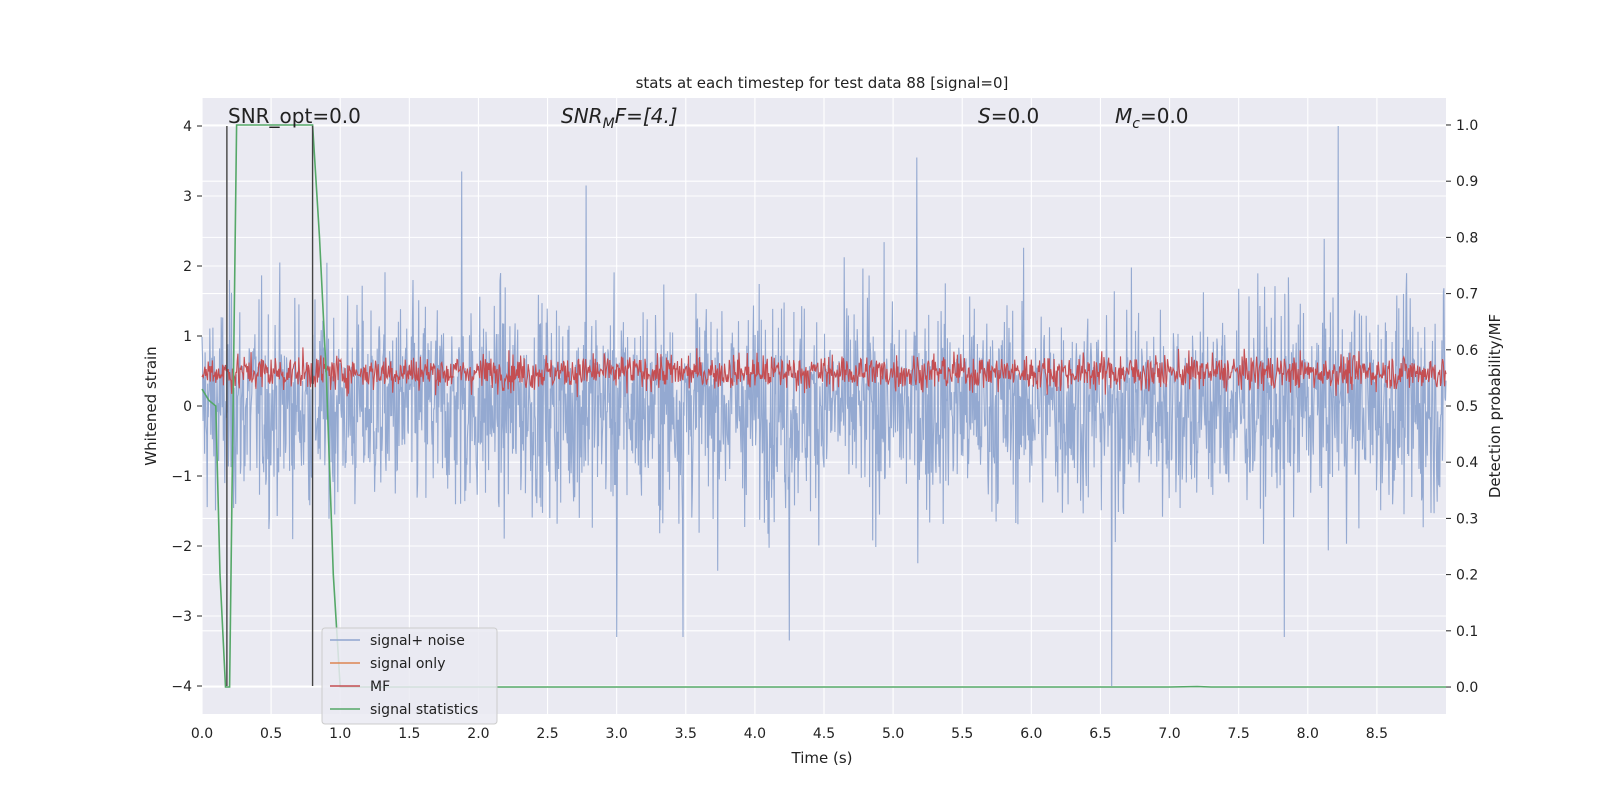  I want to click on y-axis-label-left: Whitened strain, so click(151, 405).